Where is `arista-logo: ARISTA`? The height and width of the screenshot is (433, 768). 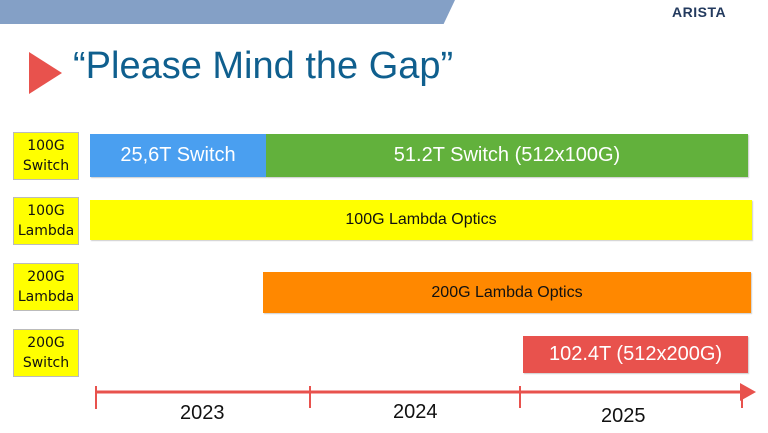 arista-logo: ARISTA is located at coordinates (699, 12).